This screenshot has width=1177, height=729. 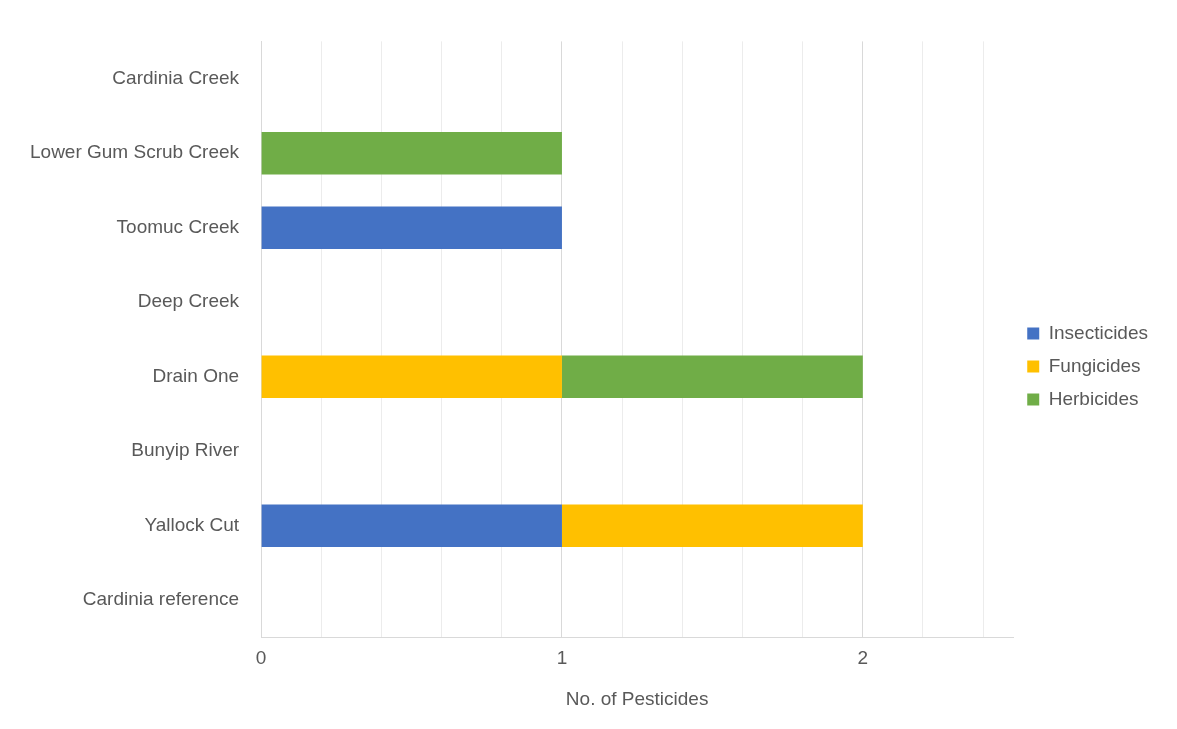 I want to click on x-tick-label: 2, so click(x=863, y=658).